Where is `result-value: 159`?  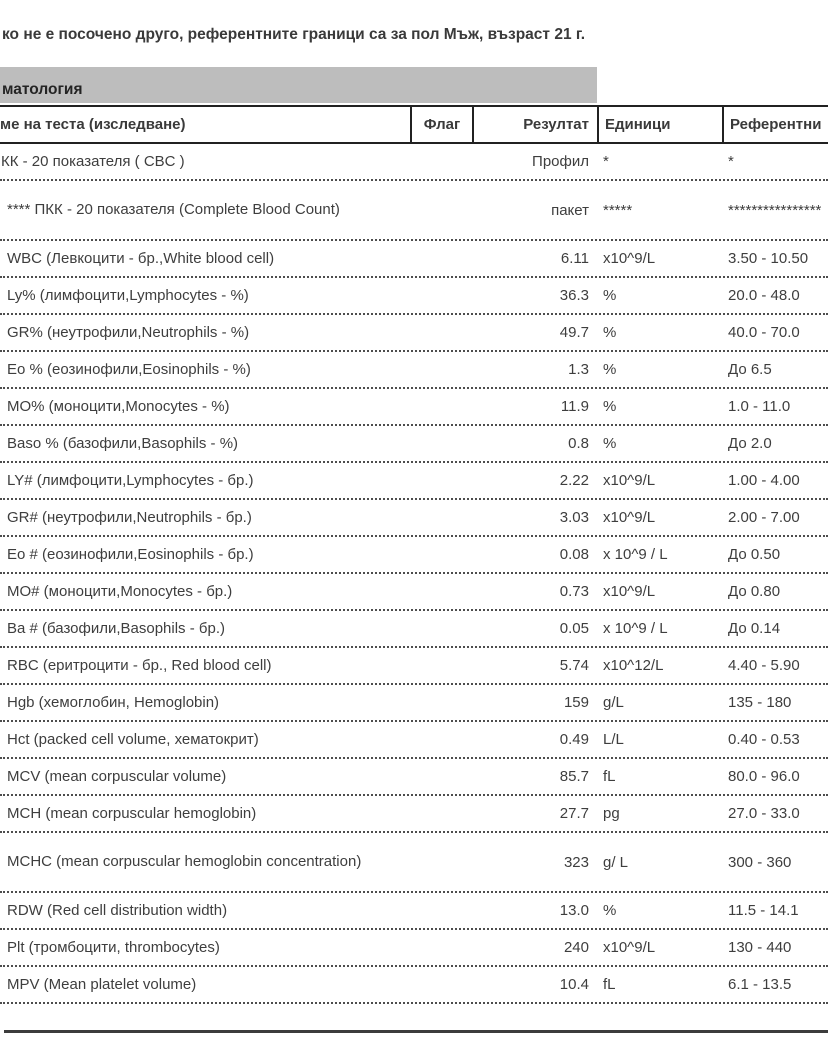 result-value: 159 is located at coordinates (576, 702).